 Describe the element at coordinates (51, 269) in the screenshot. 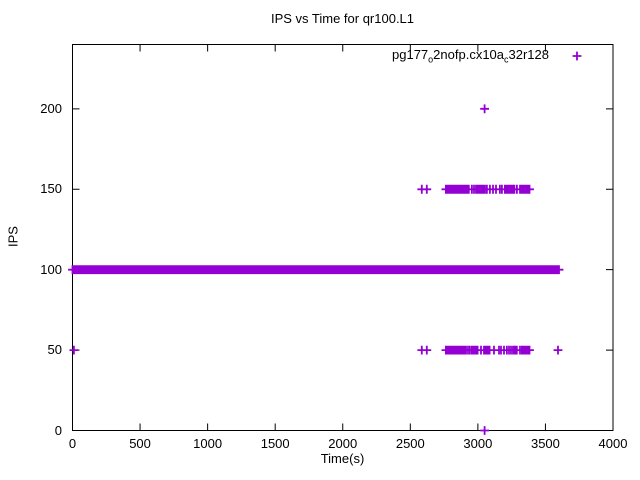

I see `y-tick-label: 100` at that location.